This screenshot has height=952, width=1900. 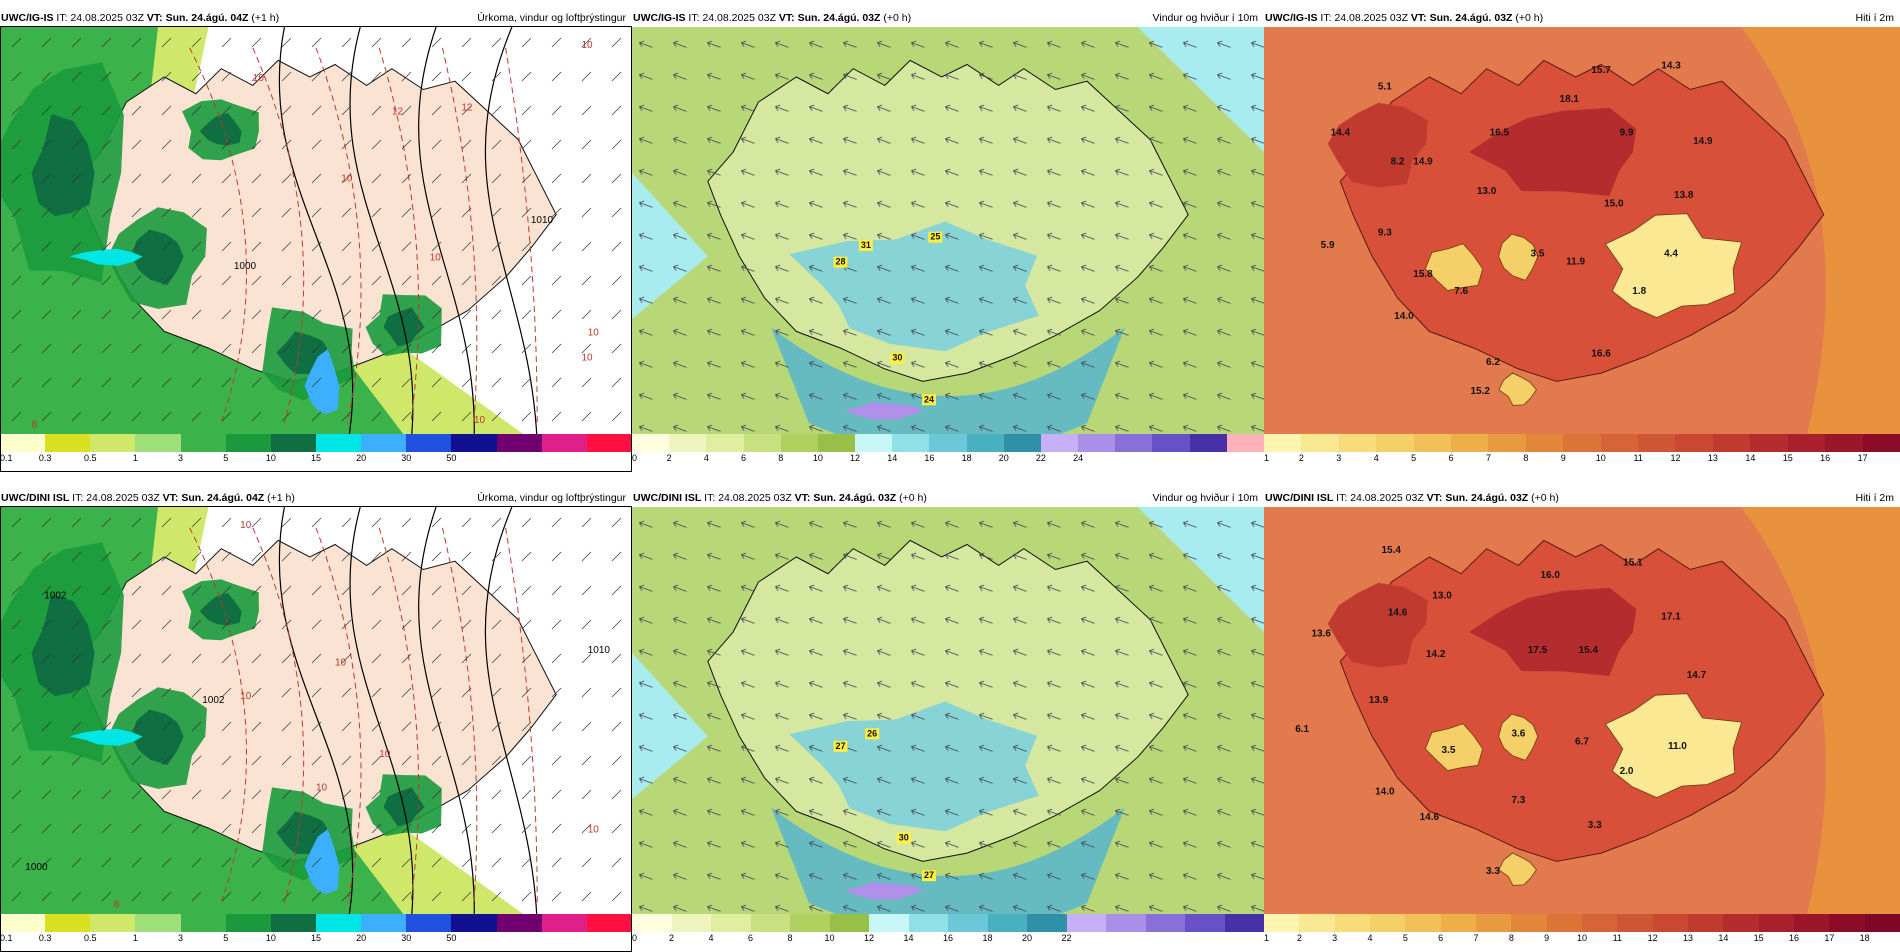 What do you see at coordinates (1601, 70) in the screenshot?
I see `temperature-label: 15.7` at bounding box center [1601, 70].